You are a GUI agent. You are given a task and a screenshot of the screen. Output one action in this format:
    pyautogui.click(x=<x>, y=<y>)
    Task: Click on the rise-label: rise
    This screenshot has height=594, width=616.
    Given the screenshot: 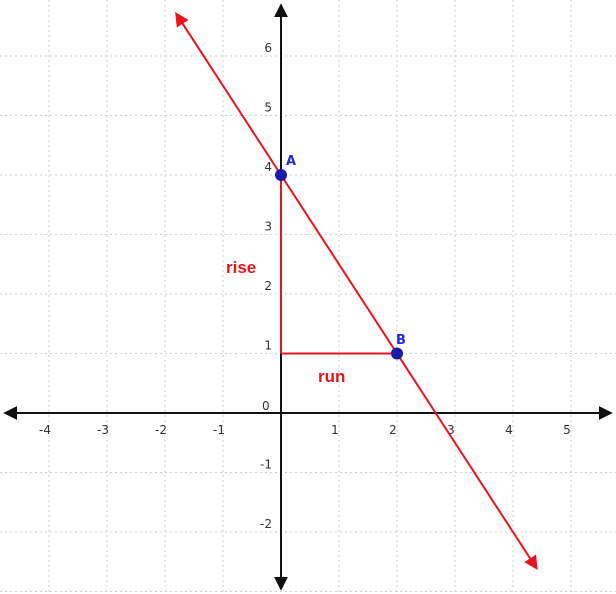 What is the action you would take?
    pyautogui.click(x=241, y=267)
    